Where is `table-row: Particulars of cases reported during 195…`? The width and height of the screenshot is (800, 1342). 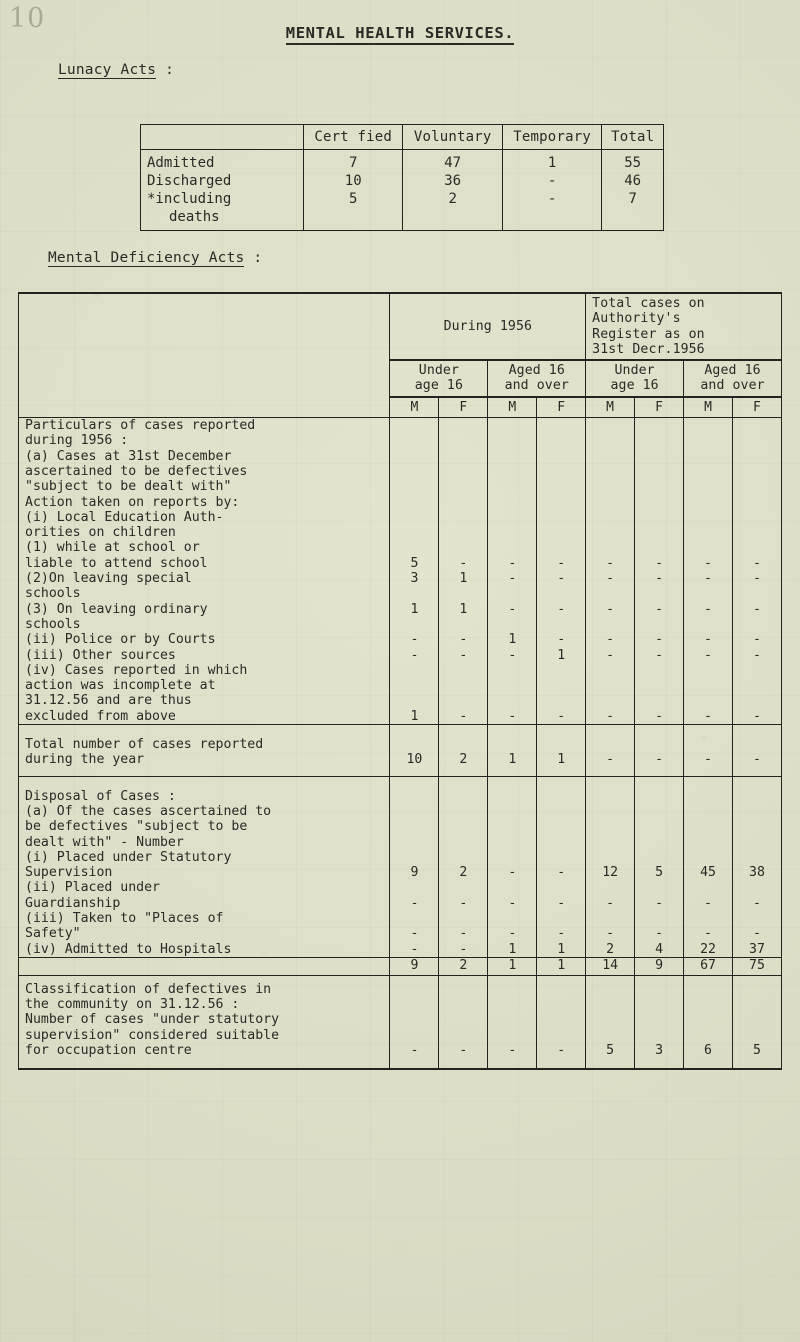 table-row: Particulars of cases reported during 195… is located at coordinates (399, 494).